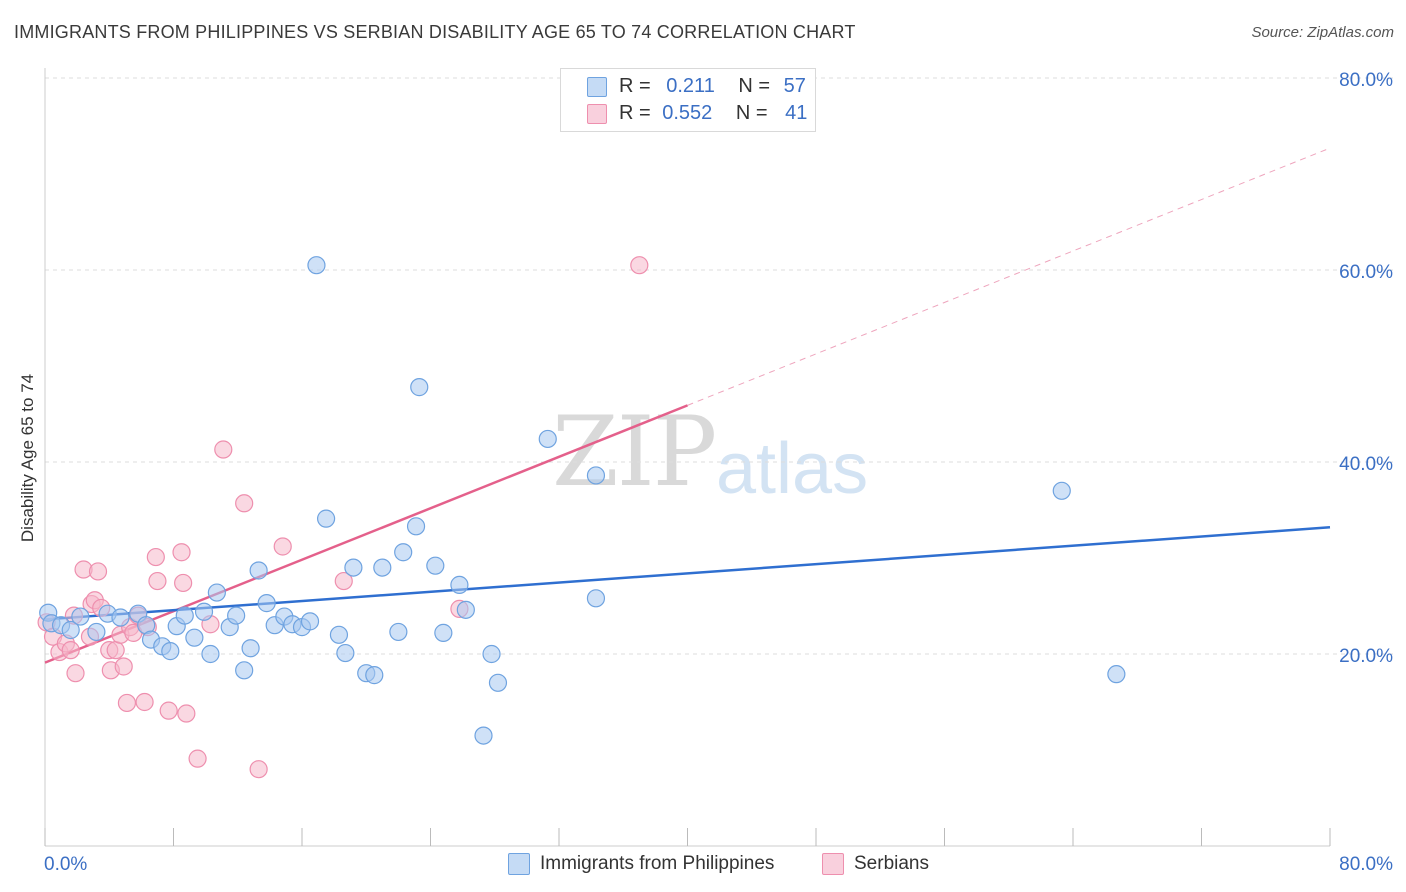 This screenshot has width=1406, height=892. I want to click on y-tick-label: 60.0%, so click(1366, 272).